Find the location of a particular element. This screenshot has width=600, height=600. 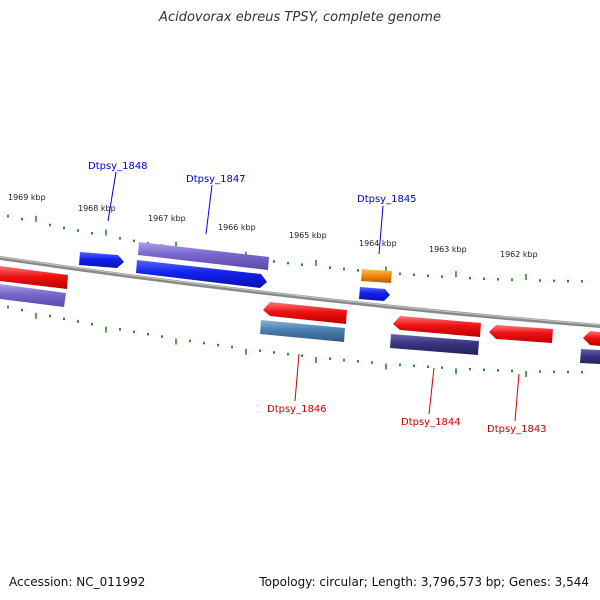

gene-red-right-edge is located at coordinates (591, 338).